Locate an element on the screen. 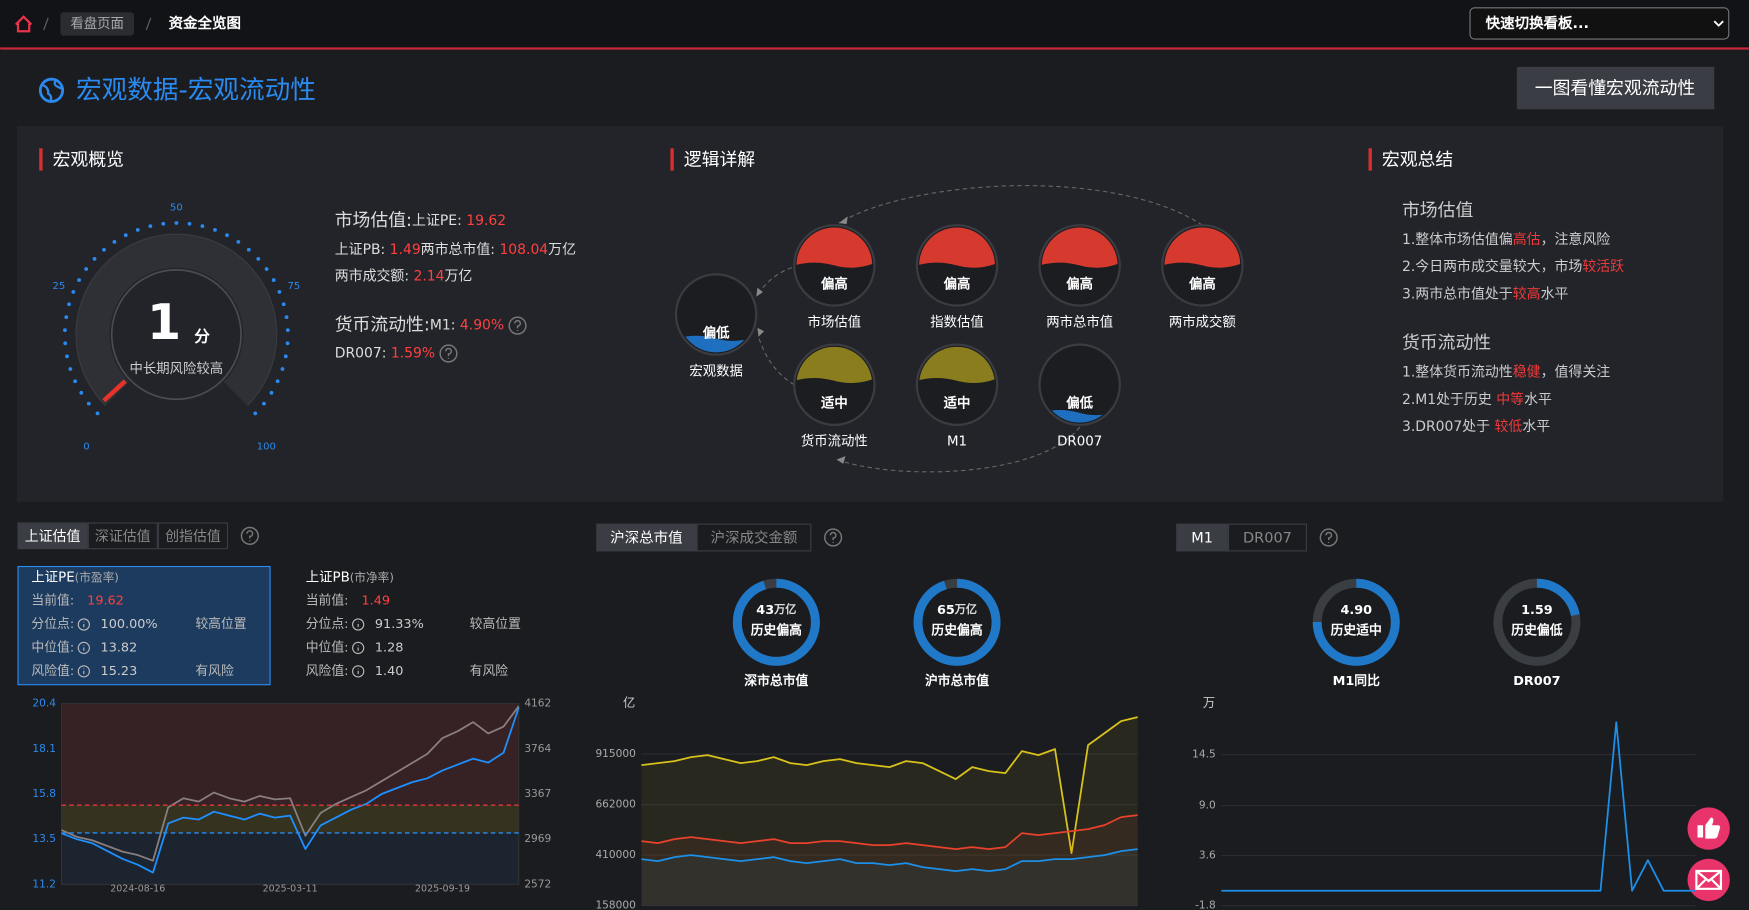 This screenshot has height=910, width=1749. gauge-tick-label: 0 is located at coordinates (86, 447).